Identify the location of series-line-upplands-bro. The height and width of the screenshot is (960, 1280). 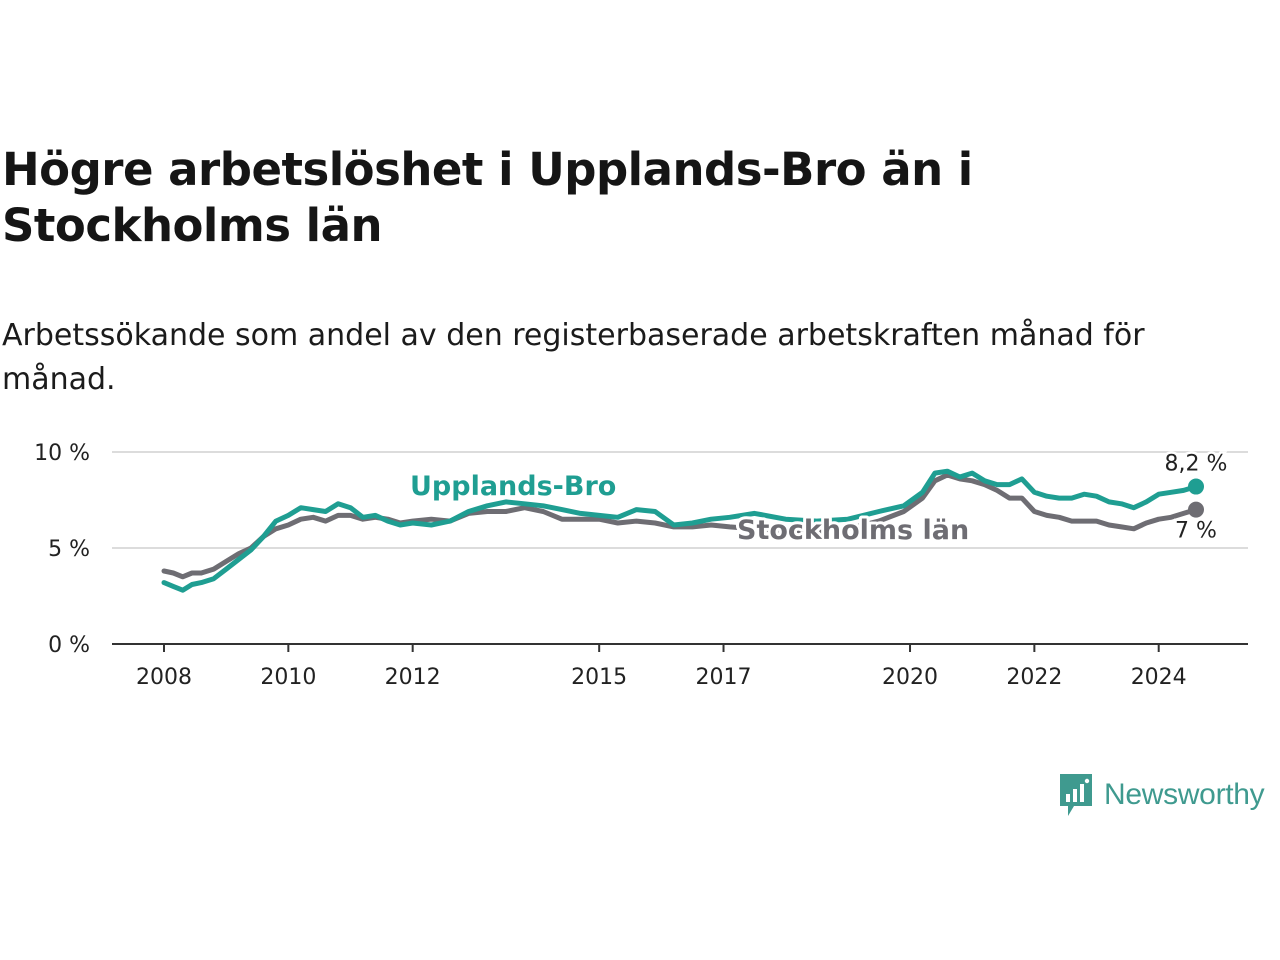
(680, 530).